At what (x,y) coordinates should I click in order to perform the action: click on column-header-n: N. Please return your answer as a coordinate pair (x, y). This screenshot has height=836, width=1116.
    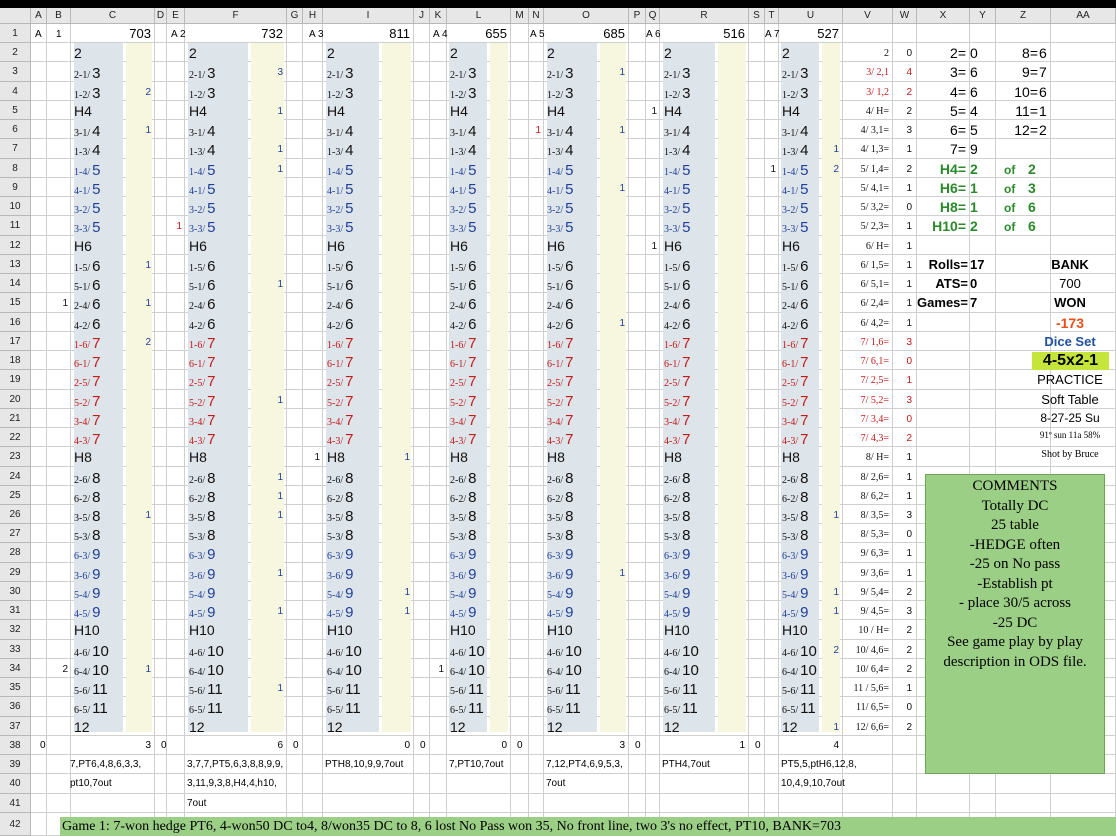
    Looking at the image, I should click on (536, 16).